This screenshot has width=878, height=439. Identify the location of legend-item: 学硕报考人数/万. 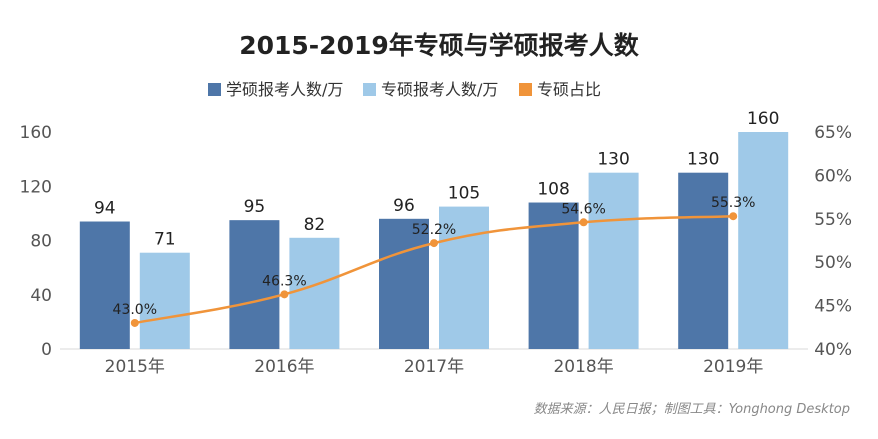
(275, 89).